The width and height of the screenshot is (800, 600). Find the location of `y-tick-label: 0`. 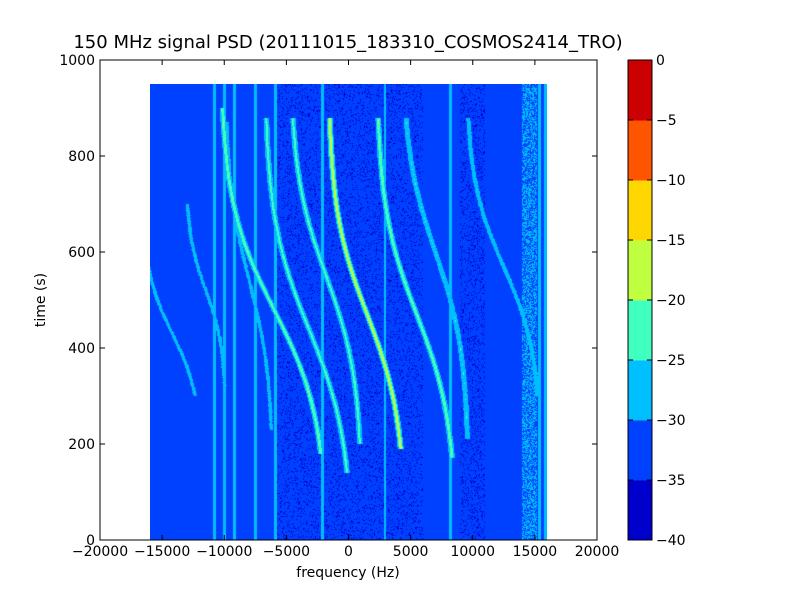

y-tick-label: 0 is located at coordinates (90, 541).